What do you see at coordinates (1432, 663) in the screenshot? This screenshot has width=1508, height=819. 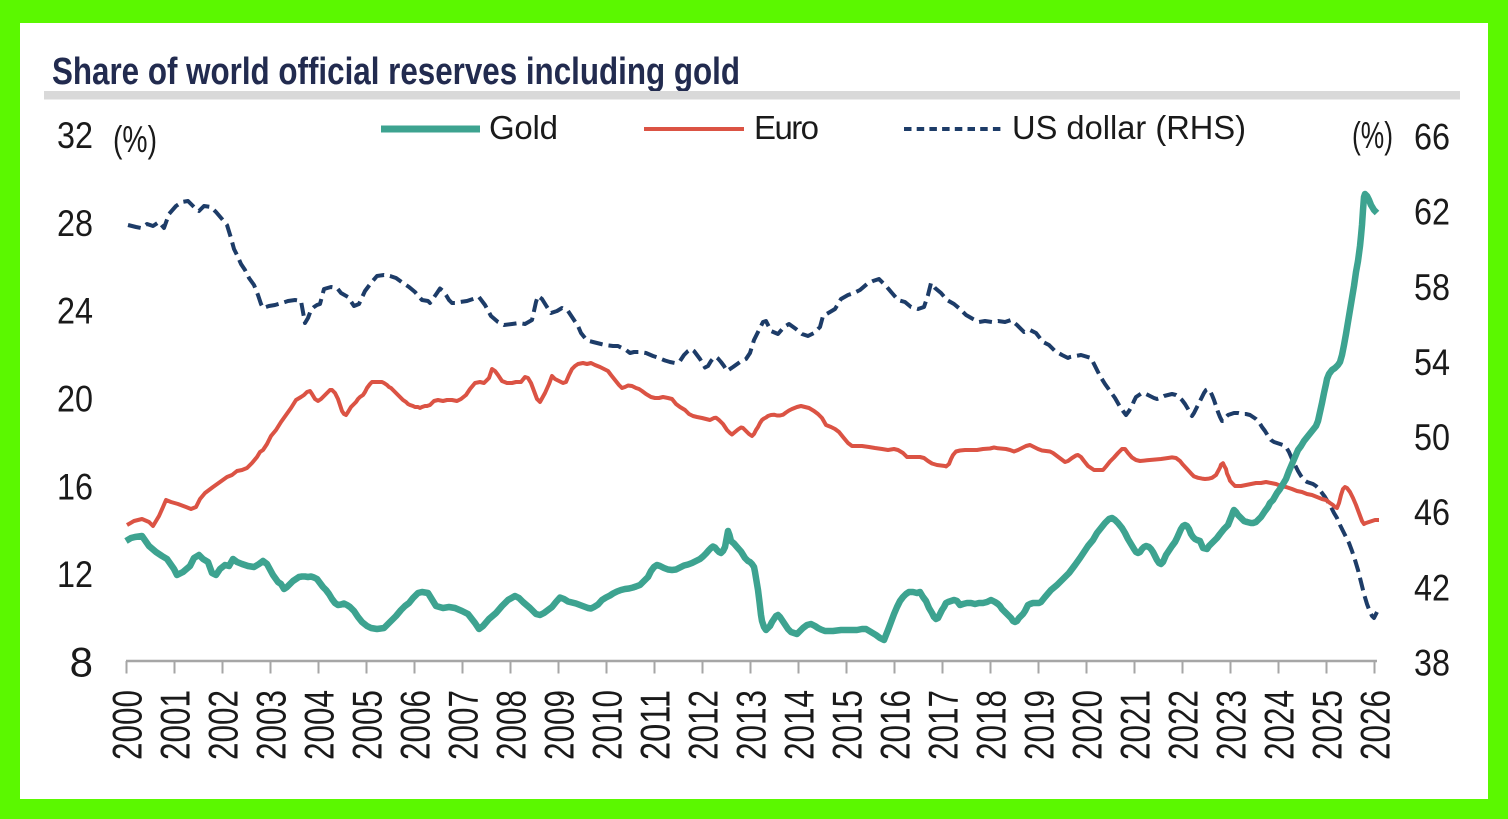 I see `svg-text: 38` at bounding box center [1432, 663].